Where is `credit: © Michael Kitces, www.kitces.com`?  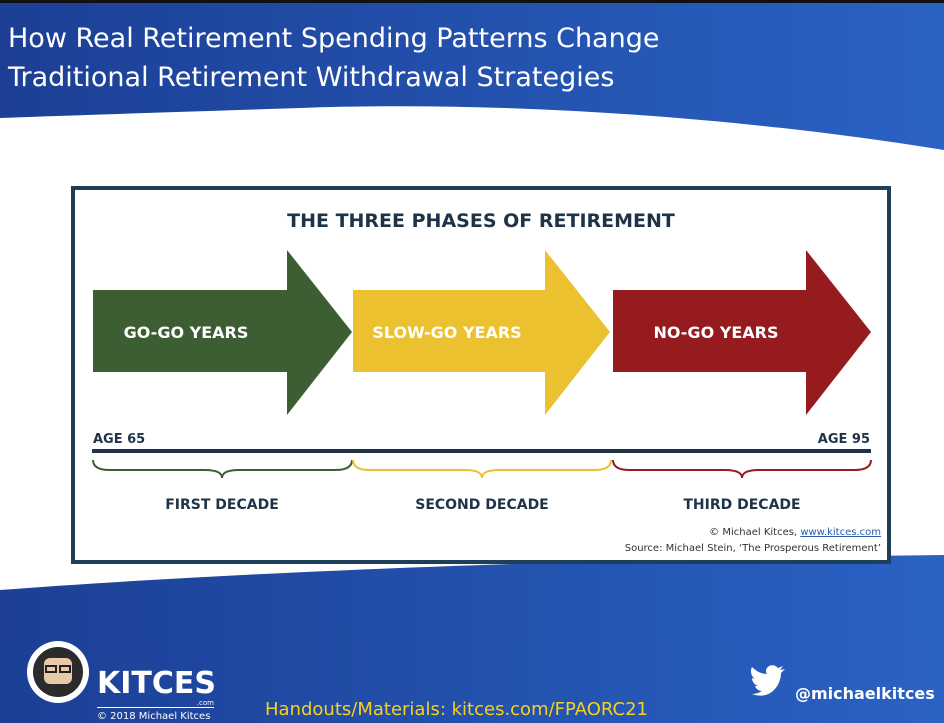
credit: © Michael Kitces, www.kitces.com is located at coordinates (795, 532).